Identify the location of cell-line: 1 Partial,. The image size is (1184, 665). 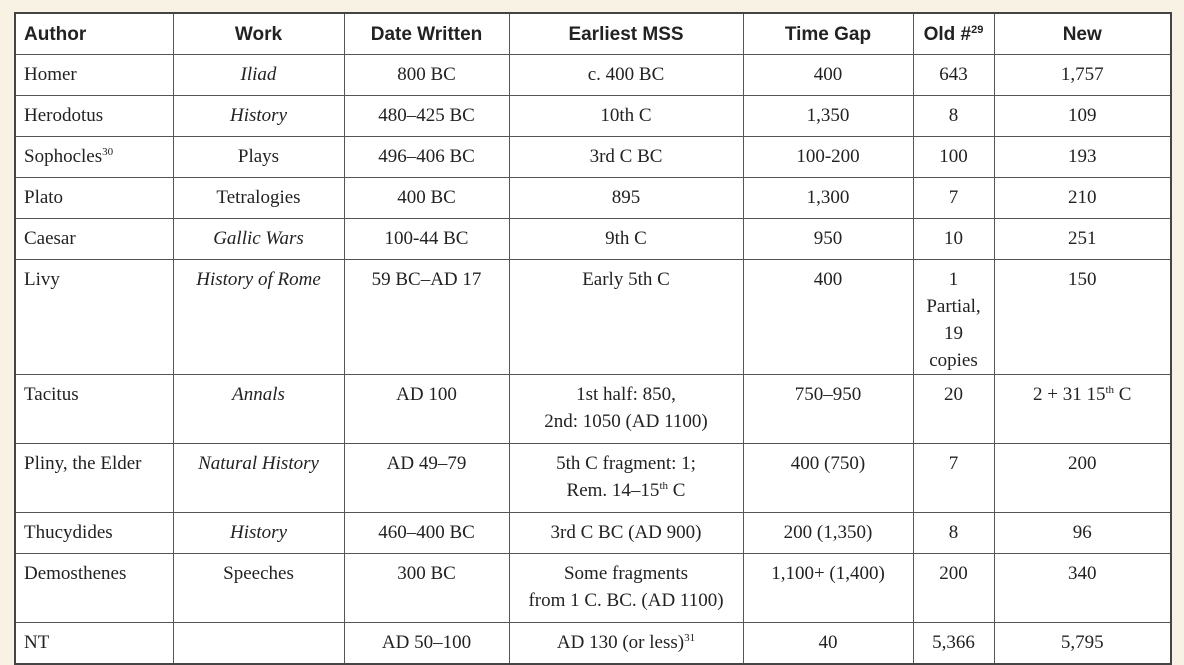
(954, 293).